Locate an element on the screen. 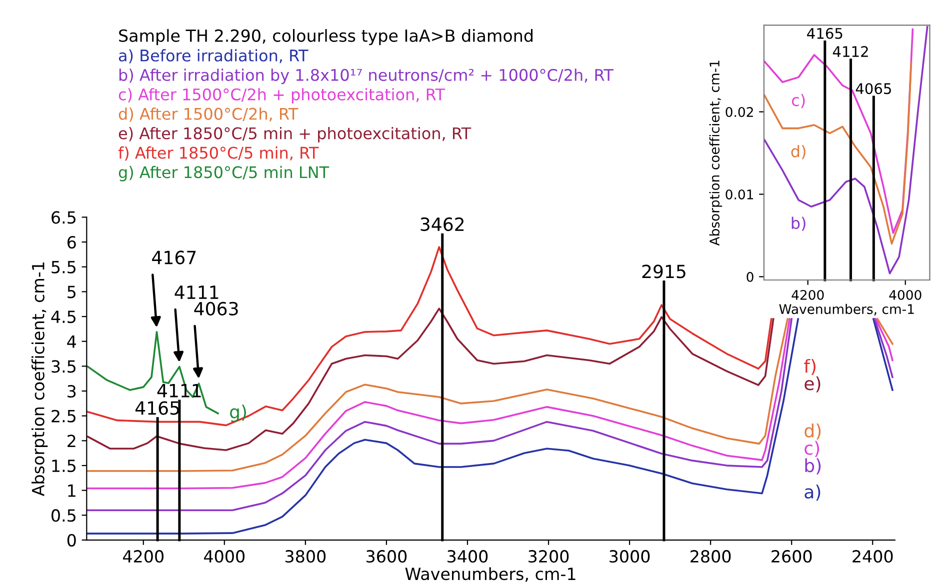 The image size is (942, 587). y-tick-label: 6 is located at coordinates (72, 242).